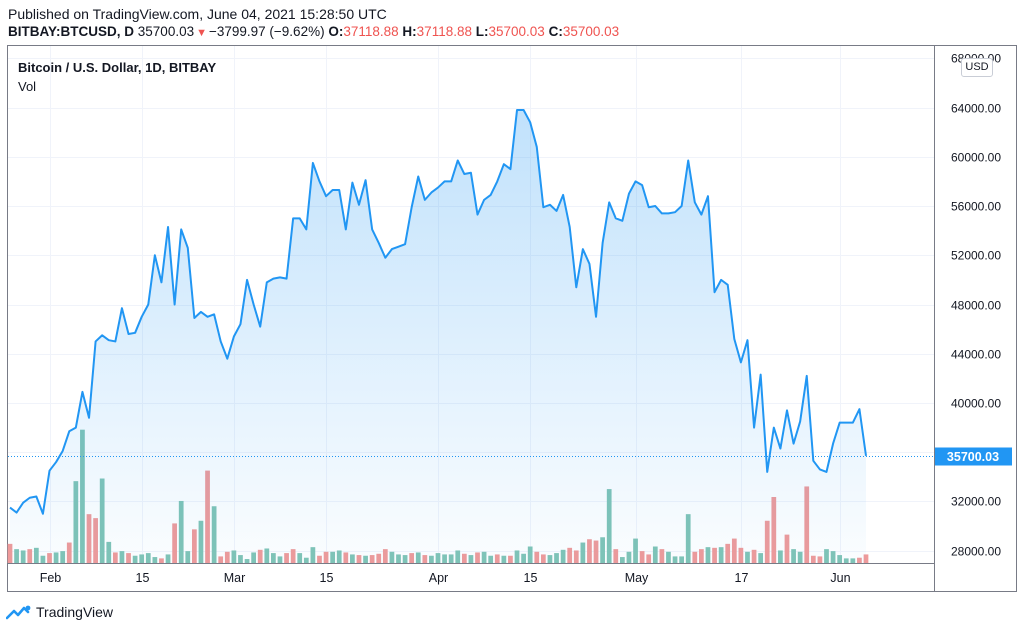 The height and width of the screenshot is (633, 1024). What do you see at coordinates (516, 31) in the screenshot?
I see `low-value: 35700.03` at bounding box center [516, 31].